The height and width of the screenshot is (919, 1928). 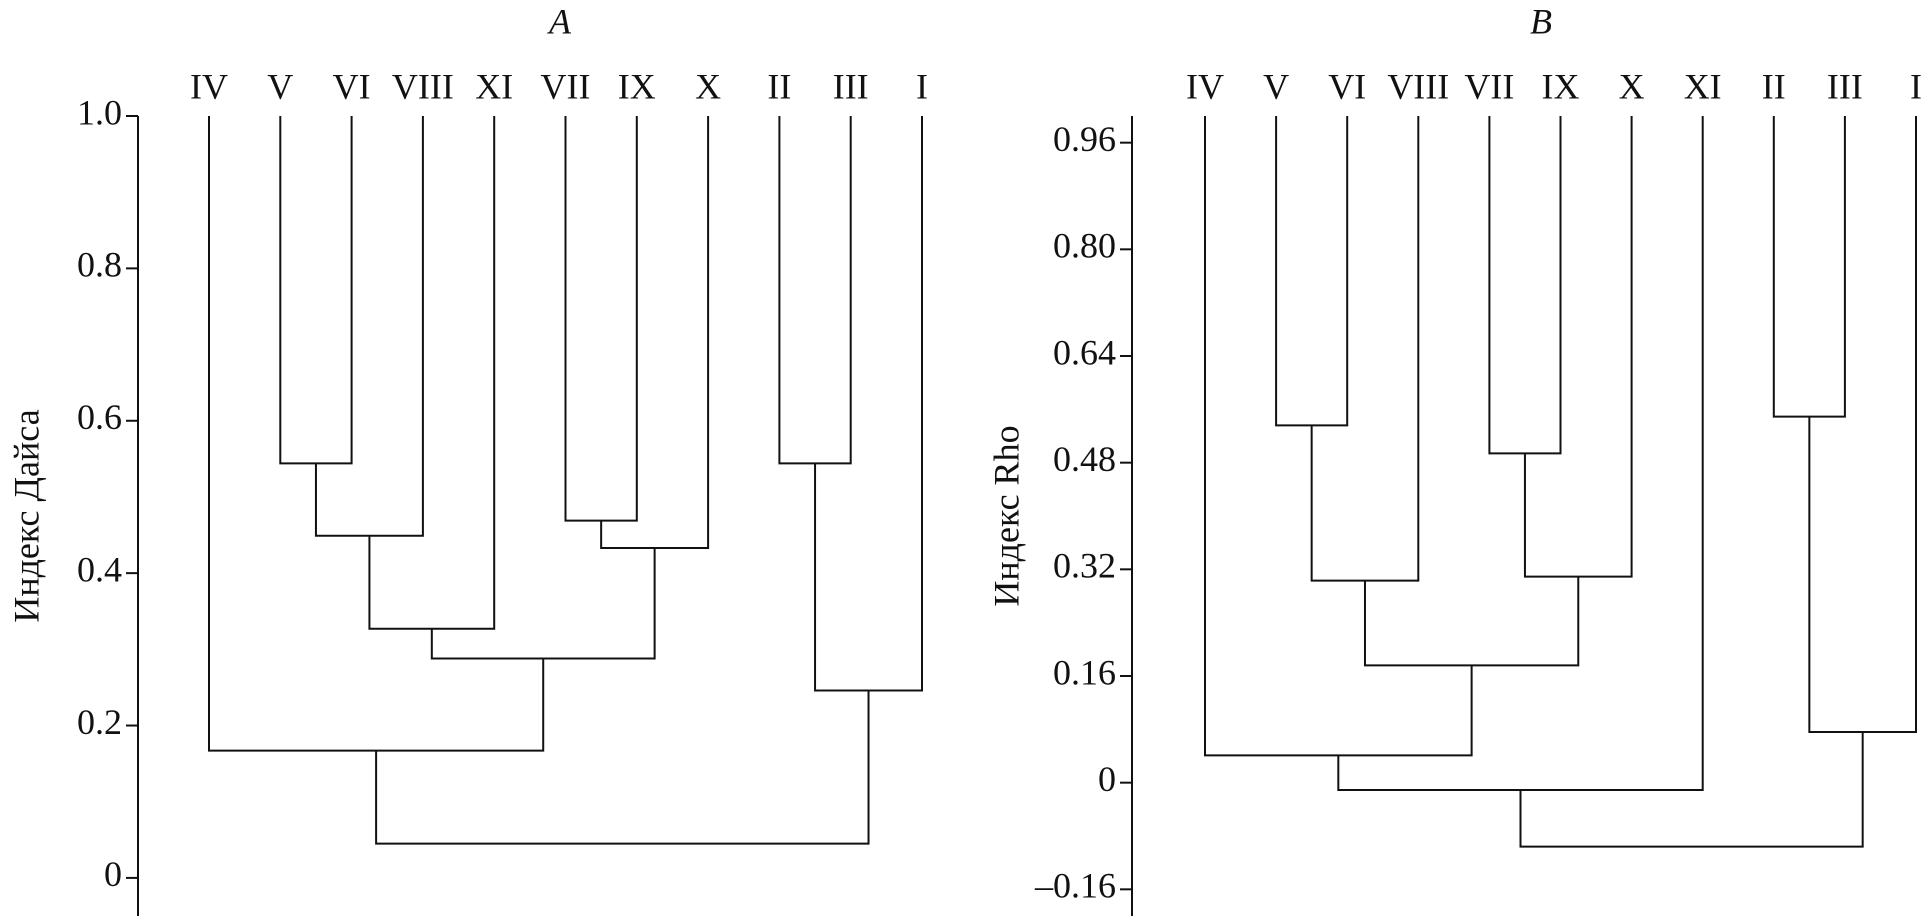 I want to click on y-tick-label: 0.80, so click(x=1084, y=246).